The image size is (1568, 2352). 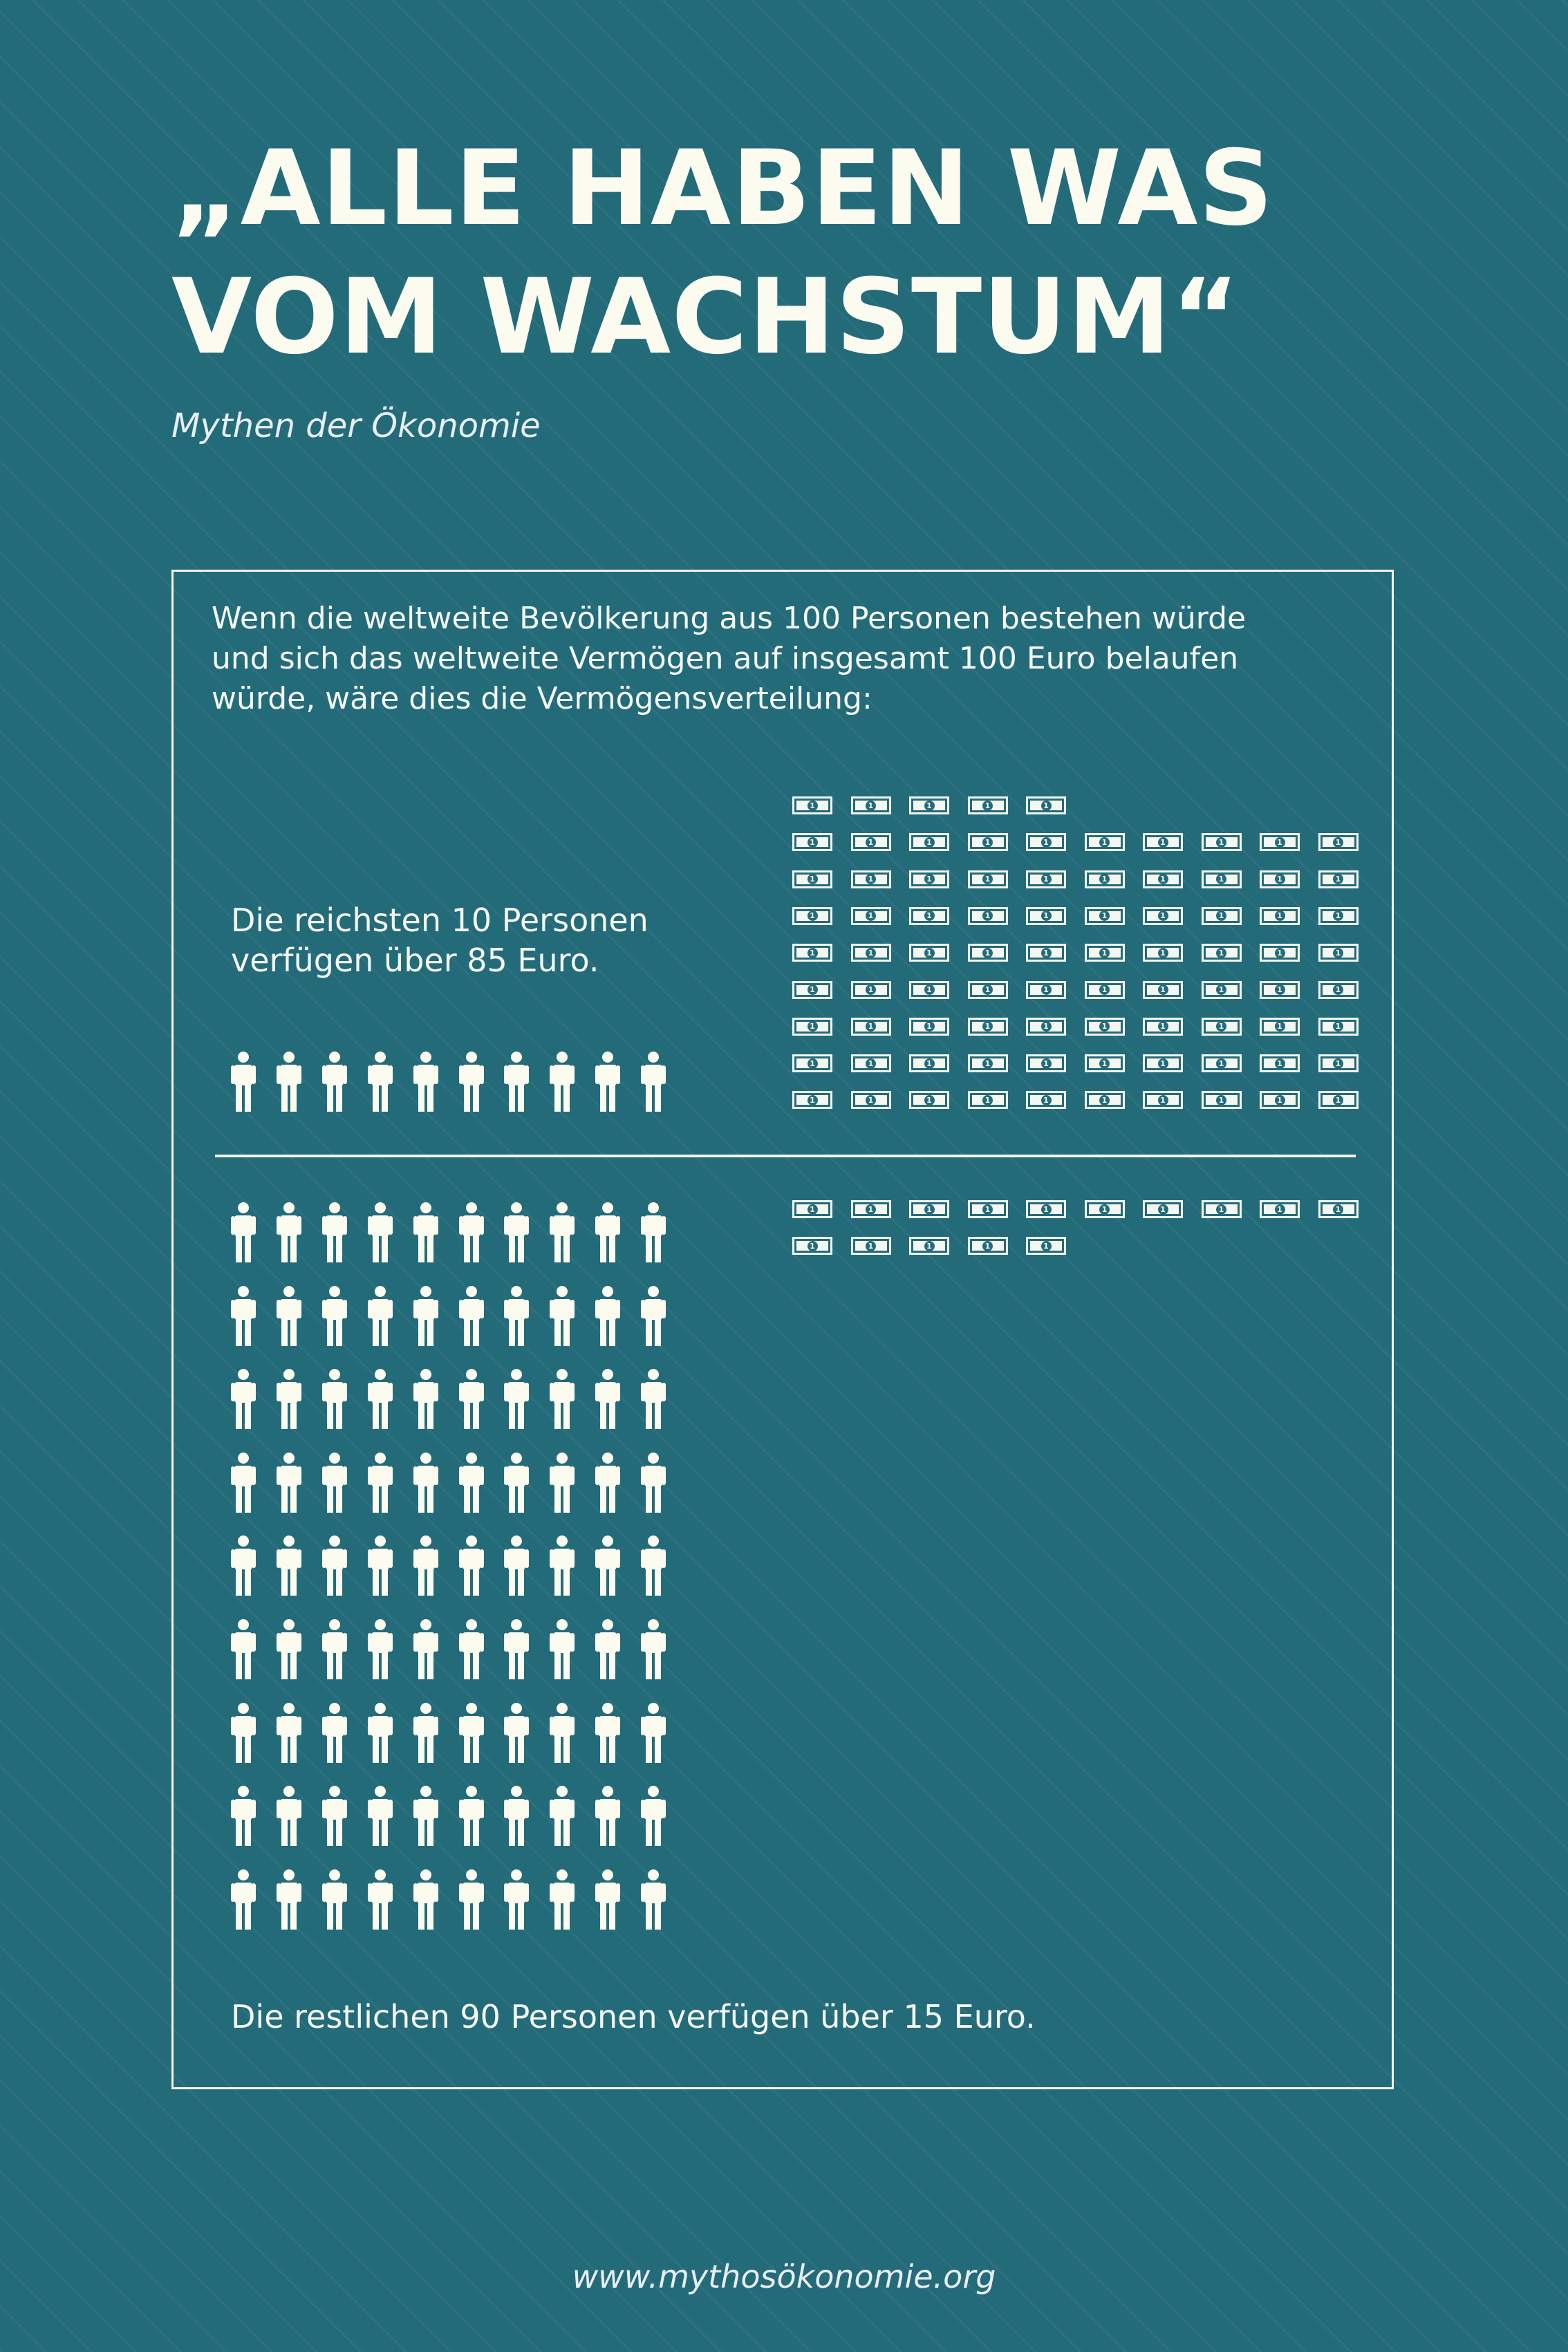 What do you see at coordinates (722, 253) in the screenshot?
I see `page-title: „ALLE HABEN WAS VOM WACHSTUM“` at bounding box center [722, 253].